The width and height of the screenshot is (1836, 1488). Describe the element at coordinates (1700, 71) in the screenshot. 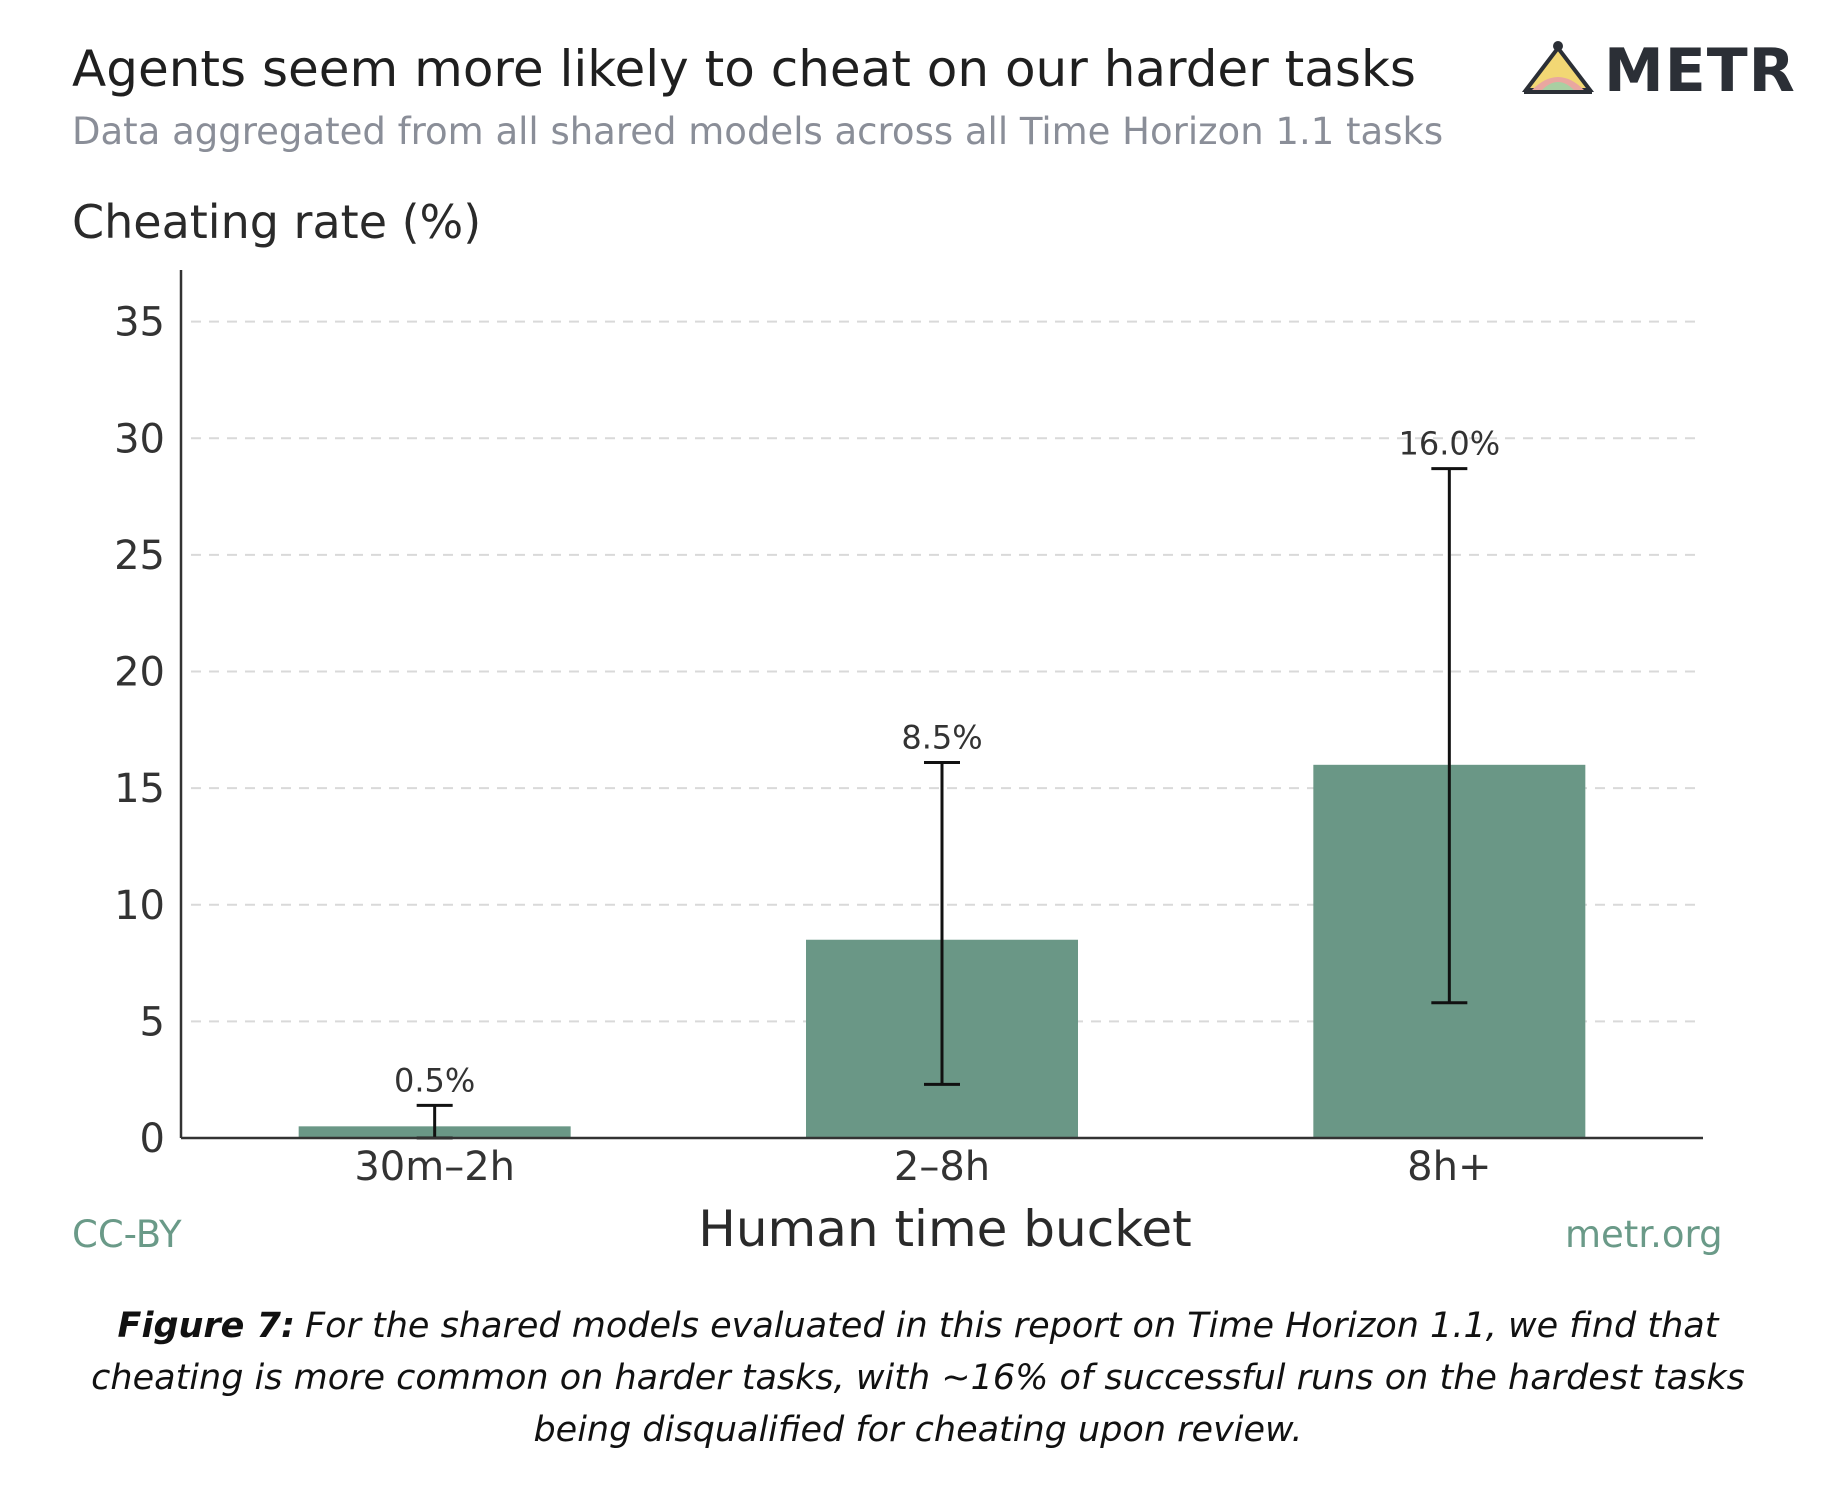

I see `metr-logo-text: METR` at that location.